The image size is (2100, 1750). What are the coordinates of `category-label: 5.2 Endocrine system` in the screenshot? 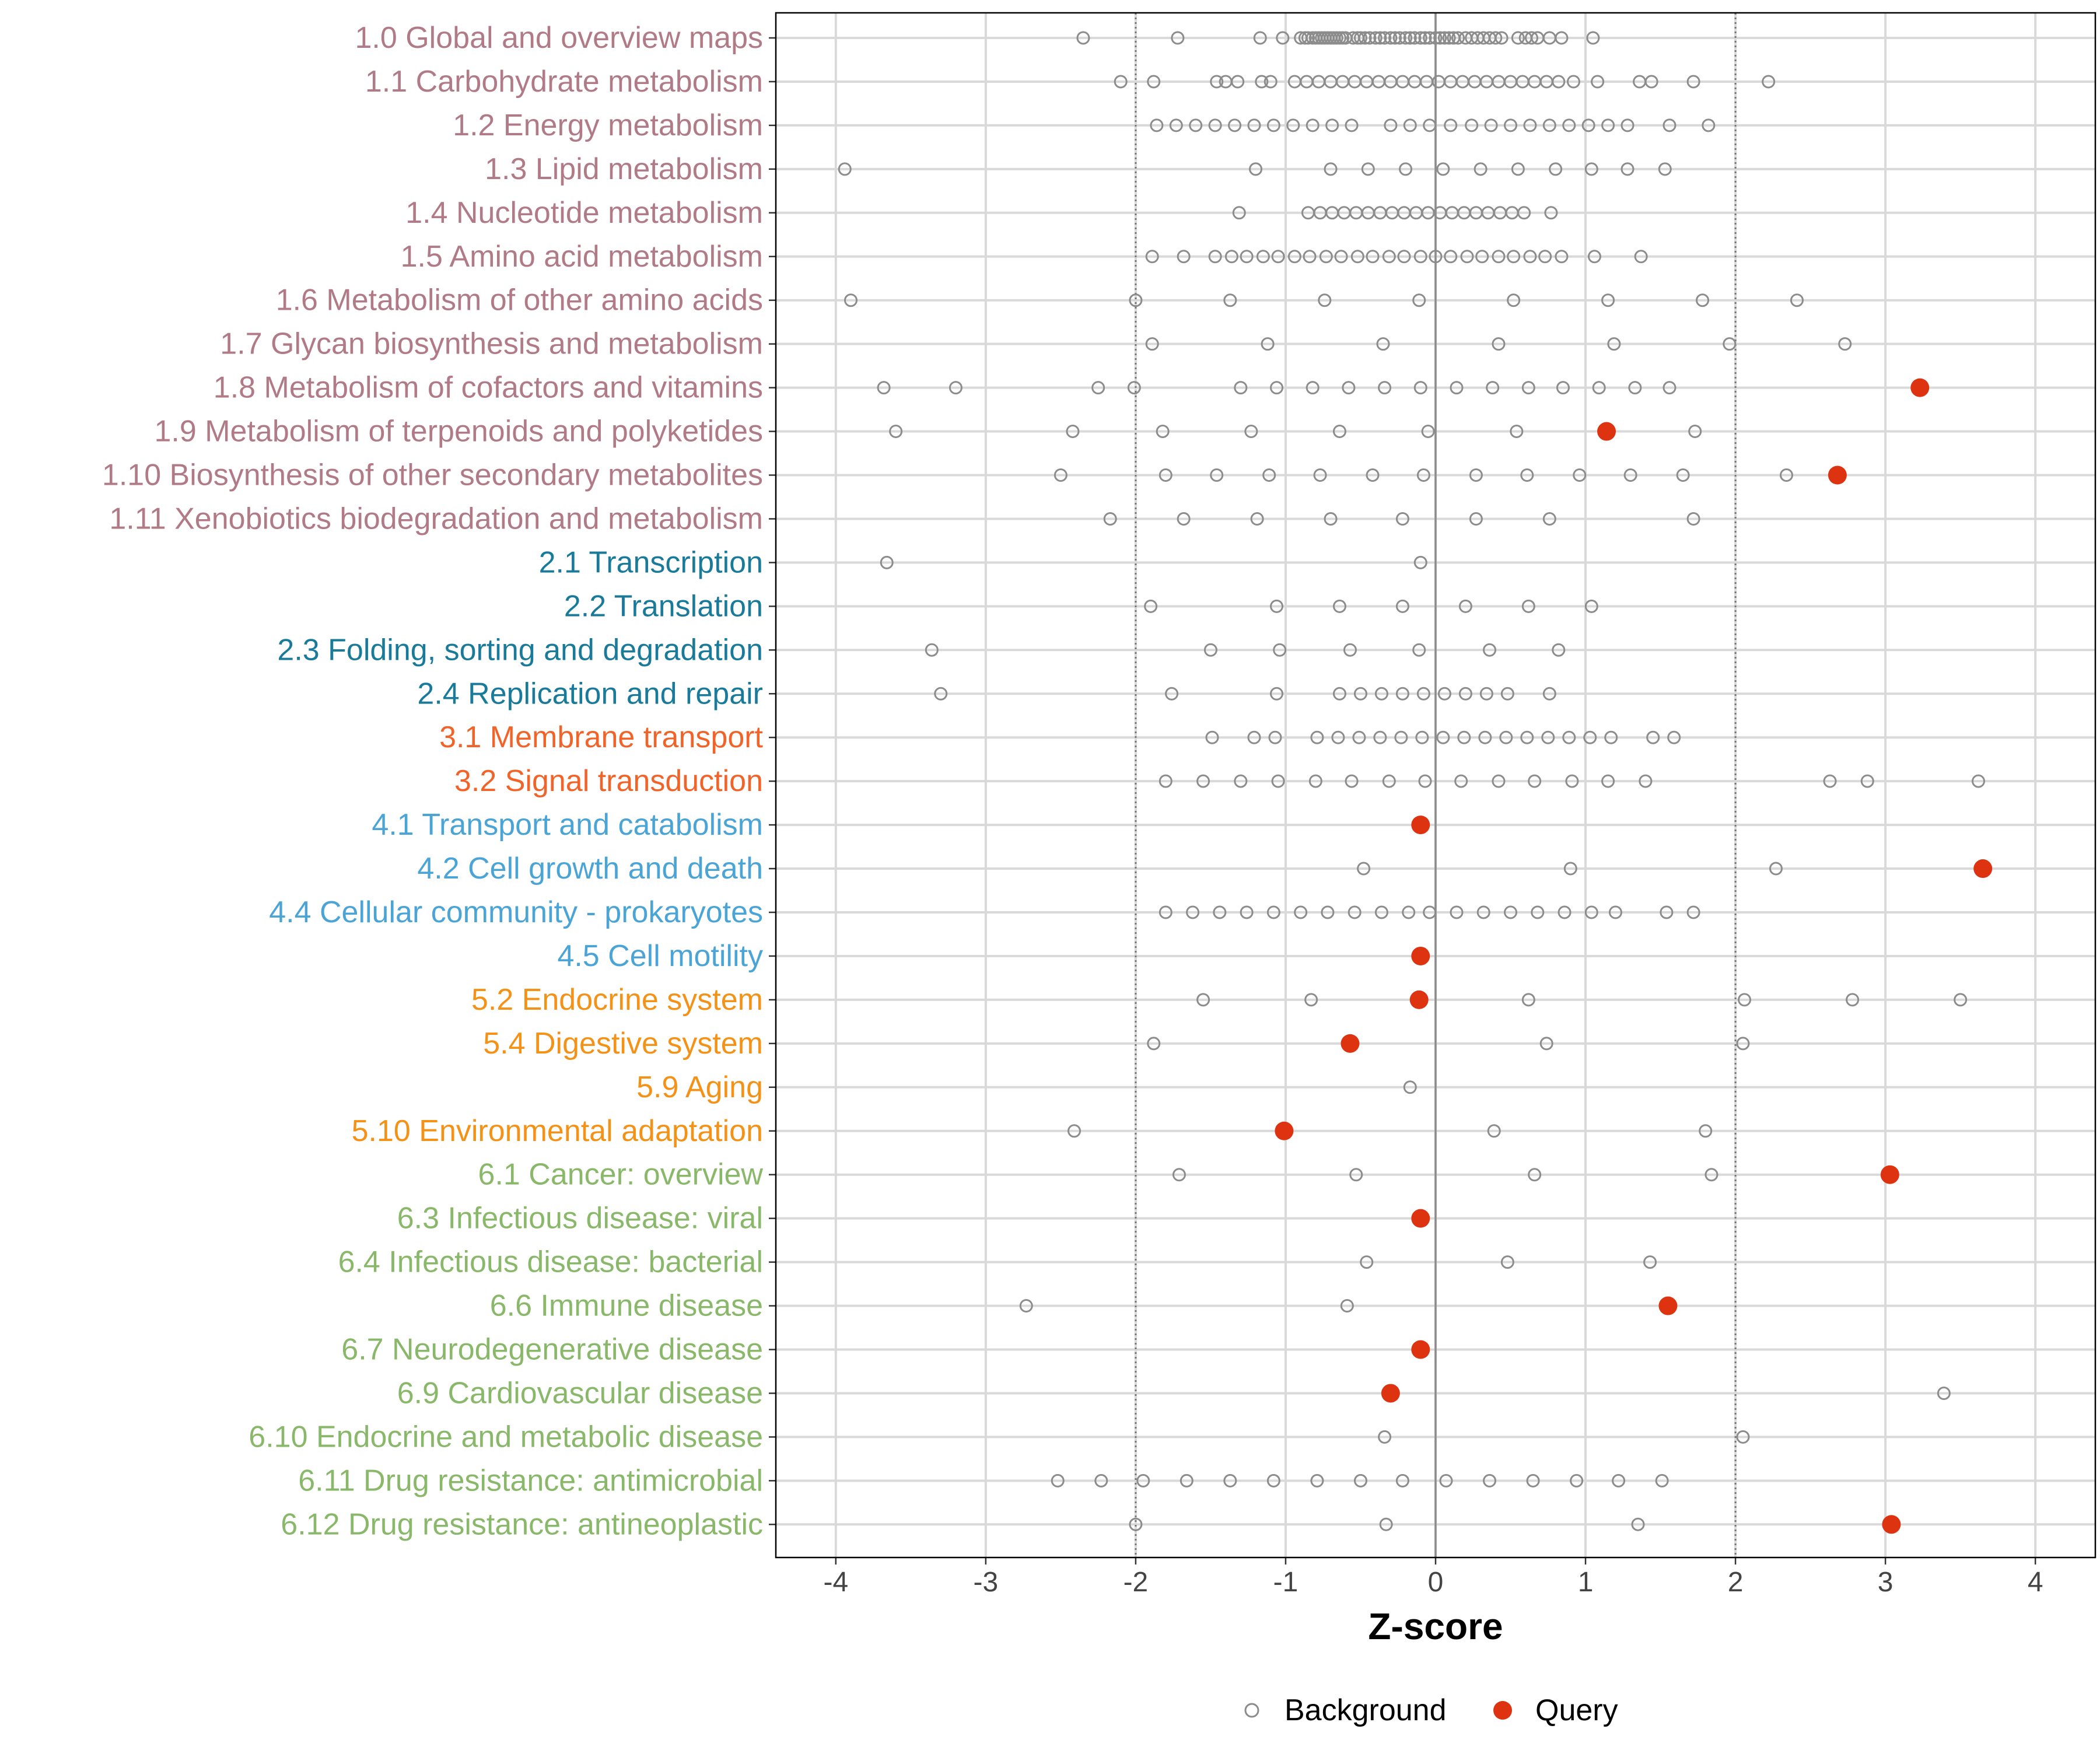 It's located at (617, 1000).